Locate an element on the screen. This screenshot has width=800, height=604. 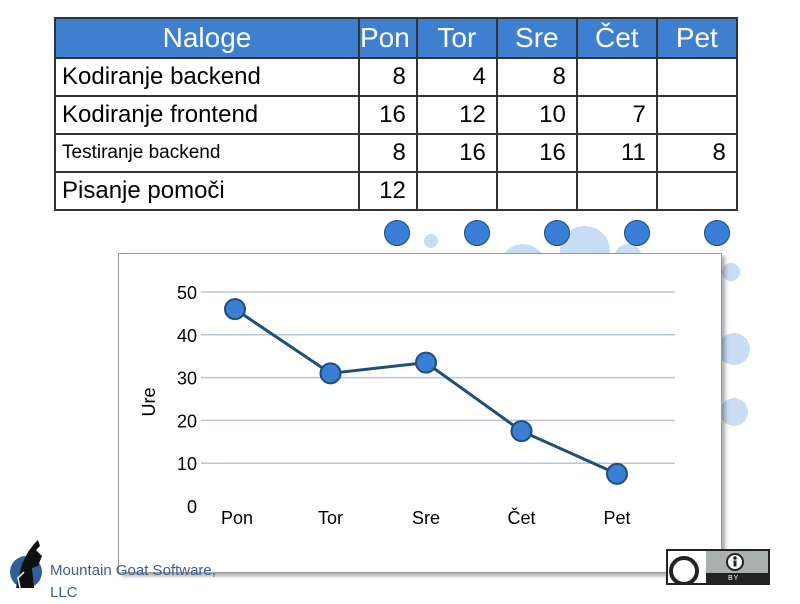
x-tick-label: Čet is located at coordinates (521, 517).